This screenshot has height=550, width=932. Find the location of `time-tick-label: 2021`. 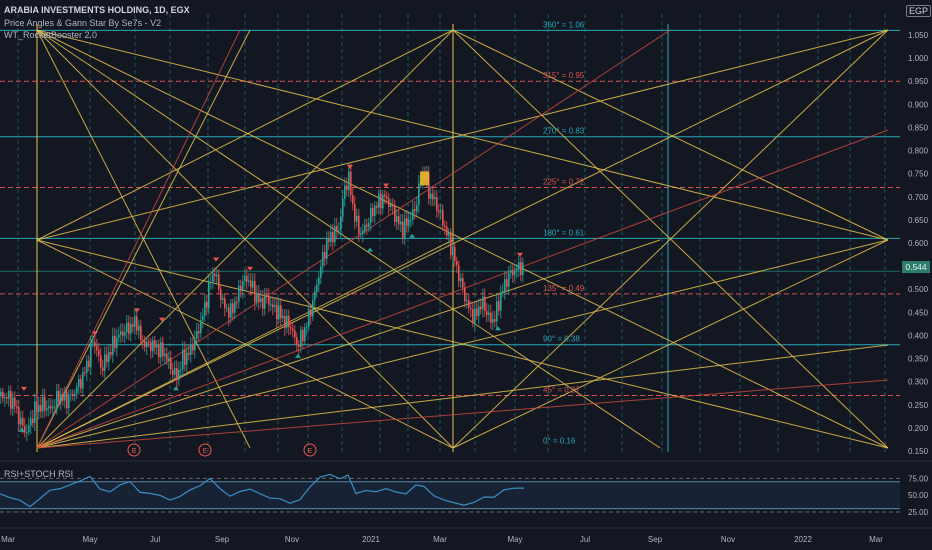

time-tick-label: 2021 is located at coordinates (371, 539).